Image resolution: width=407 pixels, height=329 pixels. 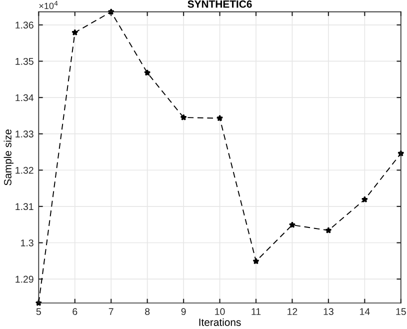 I want to click on y-tick-label: 1.31, so click(x=25, y=206).